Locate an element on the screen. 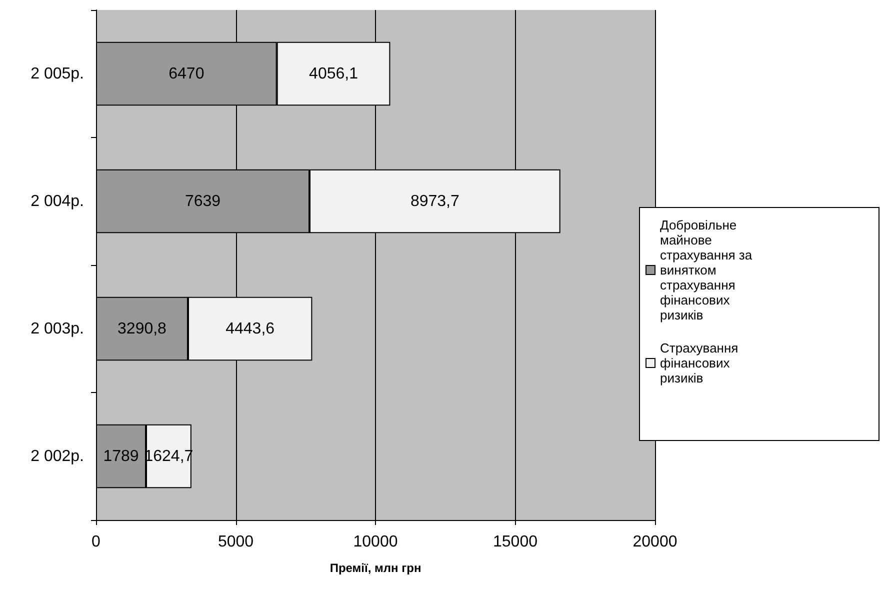 This screenshot has width=881, height=603. y-tick-label: 2 002р. is located at coordinates (57, 456).